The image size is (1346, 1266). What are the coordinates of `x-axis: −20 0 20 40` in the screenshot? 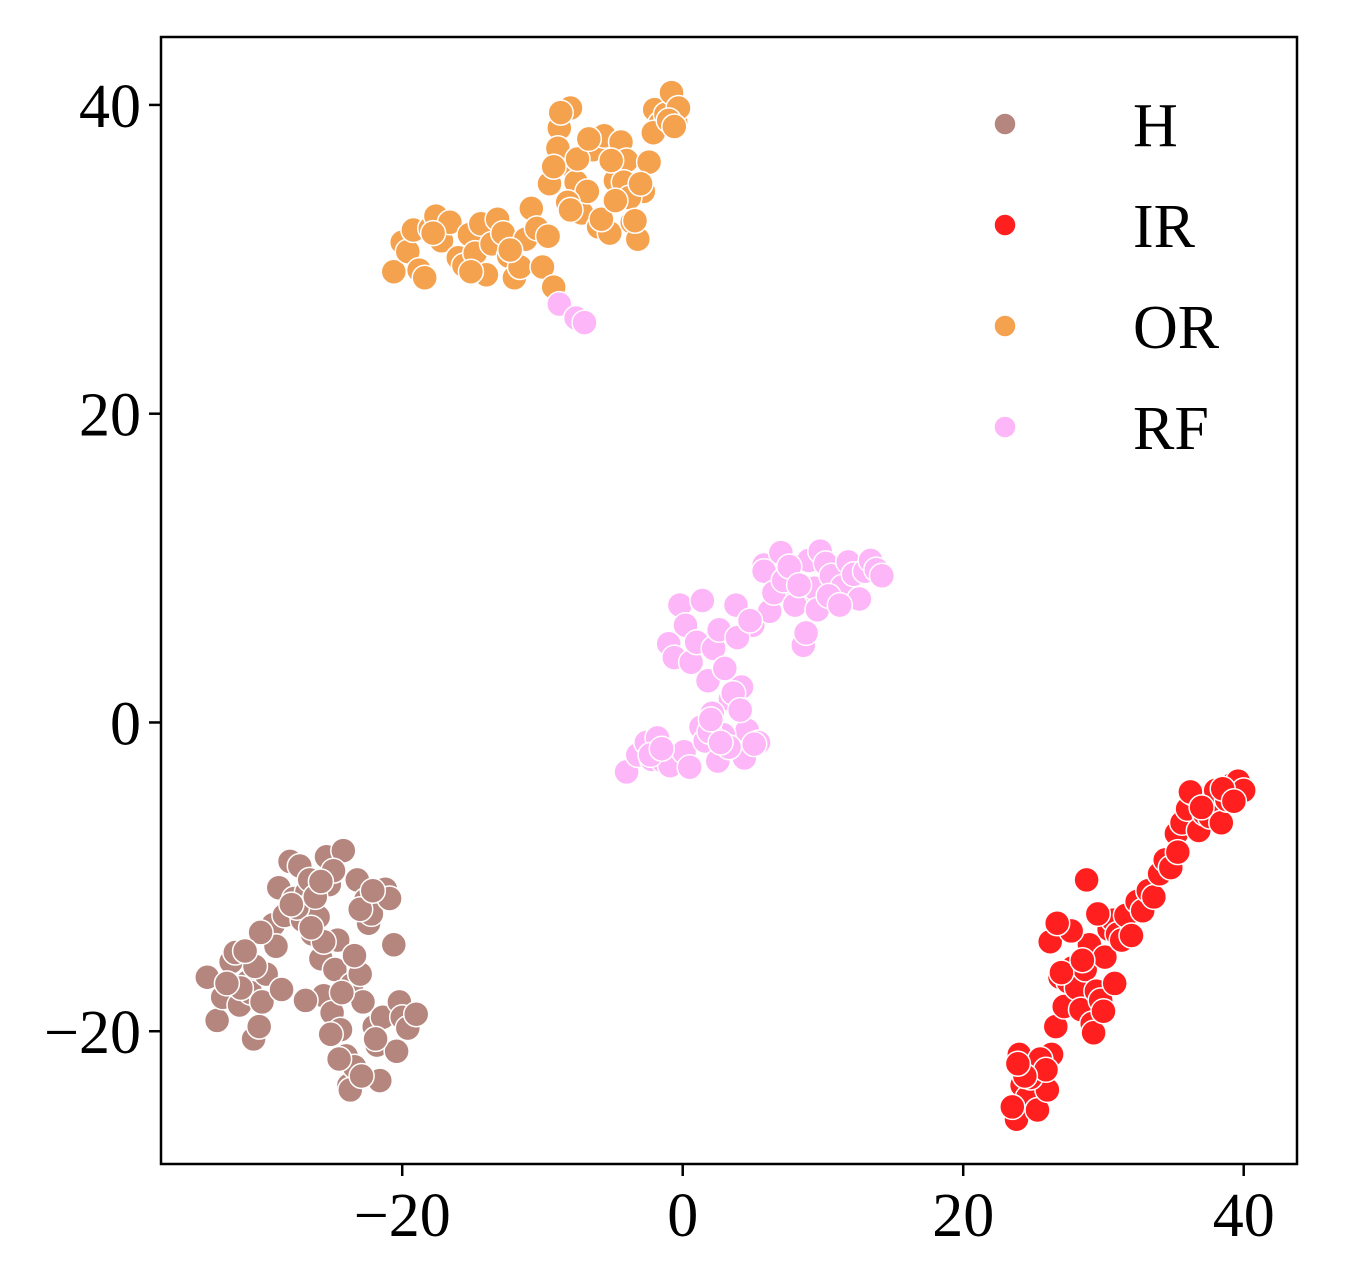 It's located at (814, 1207).